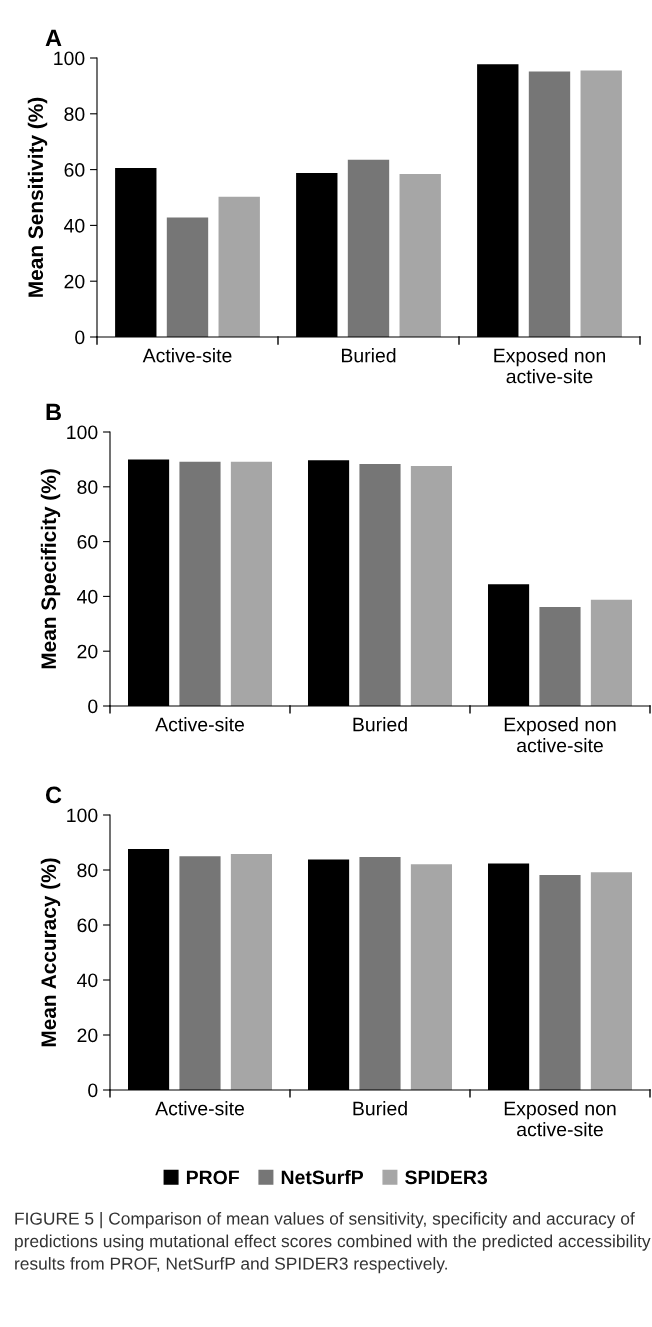  What do you see at coordinates (53, 412) in the screenshot?
I see `chart-title: B` at bounding box center [53, 412].